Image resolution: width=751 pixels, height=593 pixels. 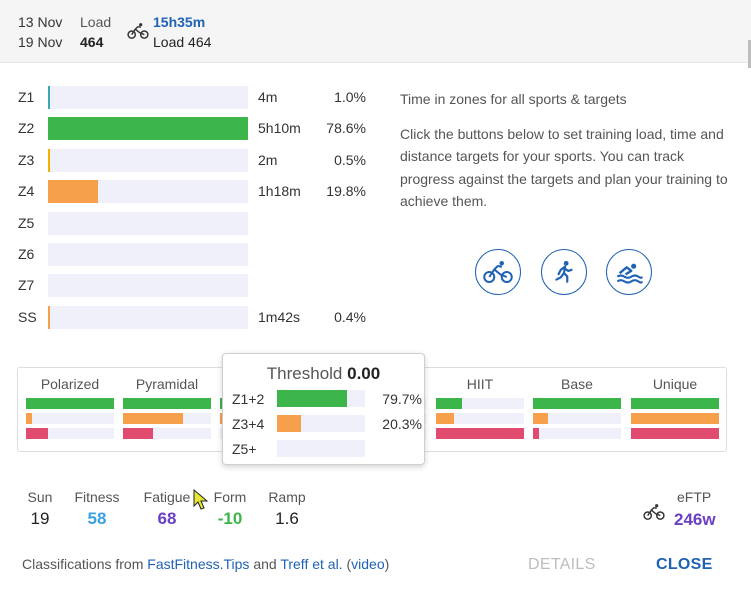 I want to click on run-target-button, so click(x=564, y=272).